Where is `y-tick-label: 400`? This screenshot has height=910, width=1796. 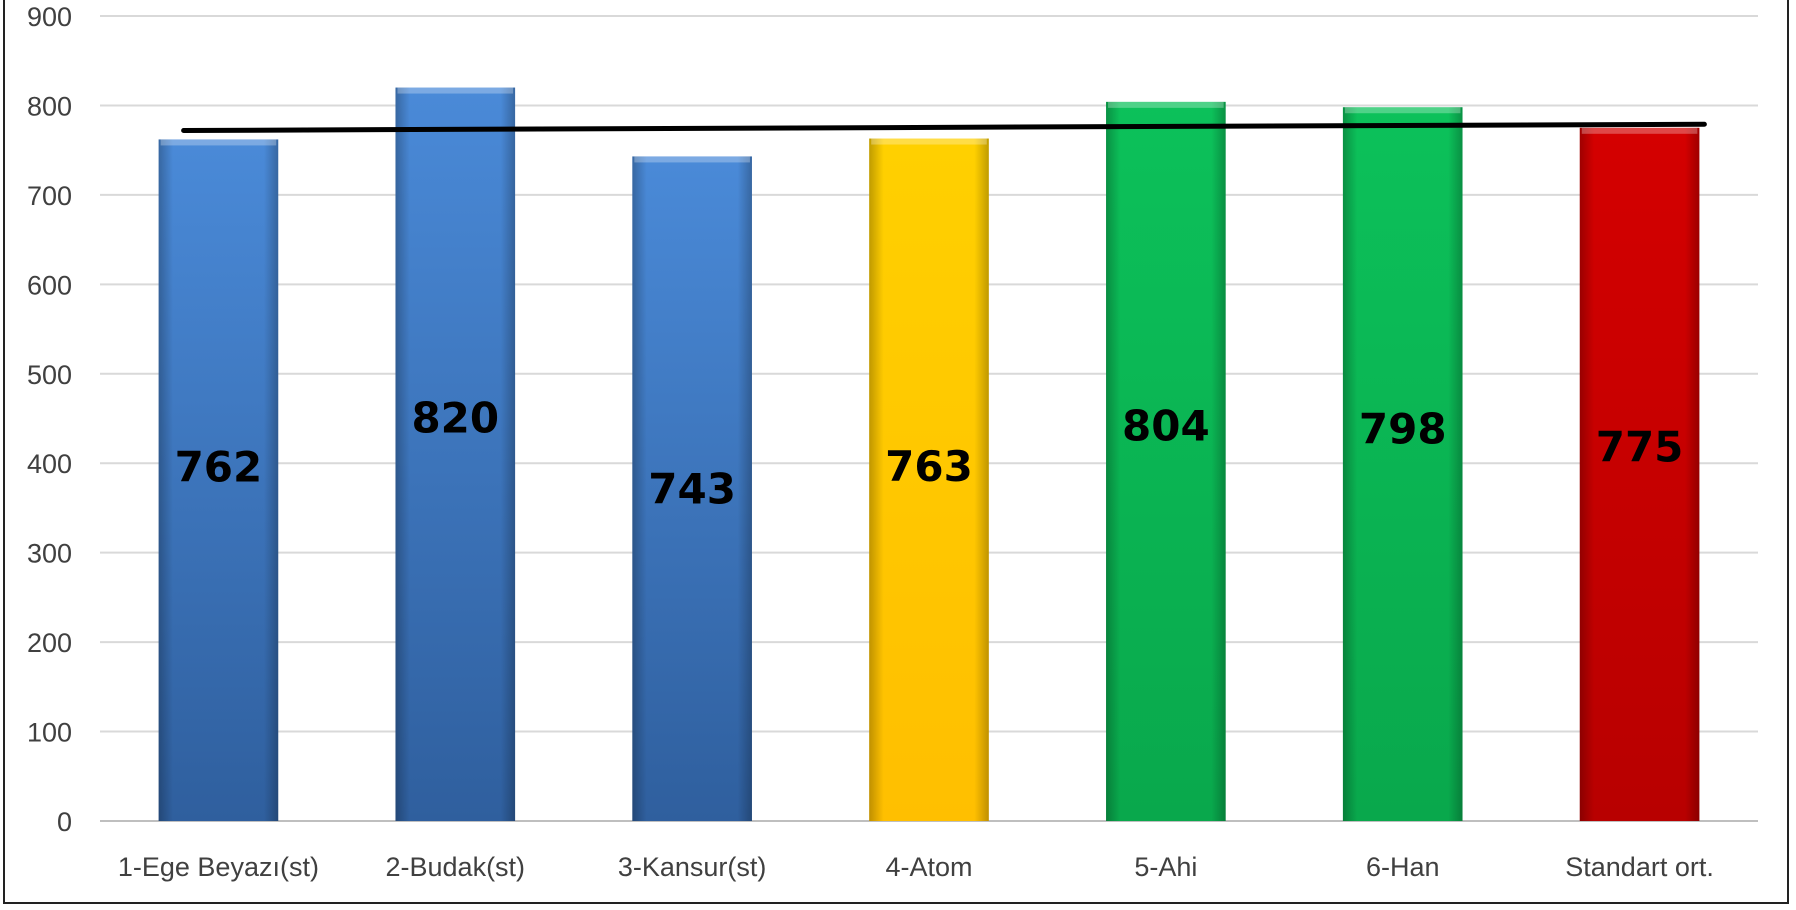 y-tick-label: 400 is located at coordinates (49, 464).